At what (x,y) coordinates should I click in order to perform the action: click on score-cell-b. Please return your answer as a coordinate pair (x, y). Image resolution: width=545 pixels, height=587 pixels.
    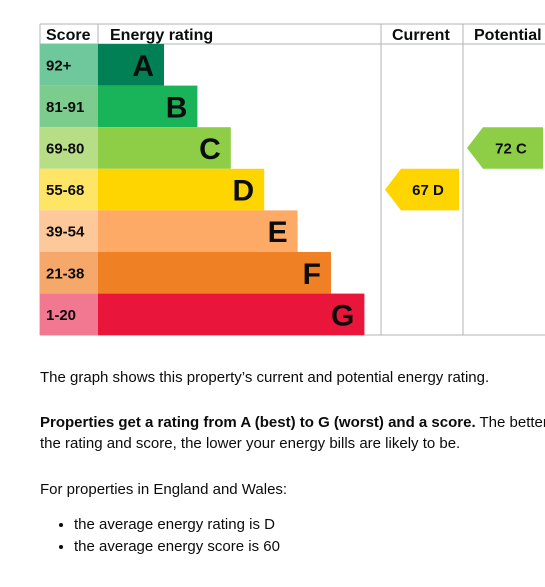
    Looking at the image, I should click on (69, 106).